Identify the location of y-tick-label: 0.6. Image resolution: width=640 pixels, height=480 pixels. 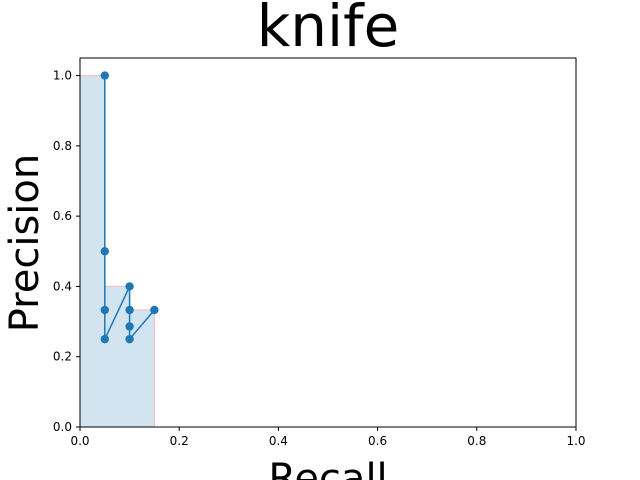
(62, 216).